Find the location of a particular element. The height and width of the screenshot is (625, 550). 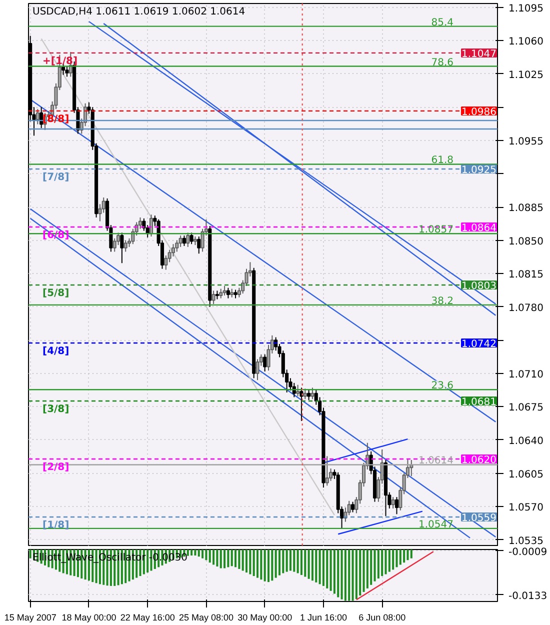

ref-line-label: 1.0864 is located at coordinates (479, 228).